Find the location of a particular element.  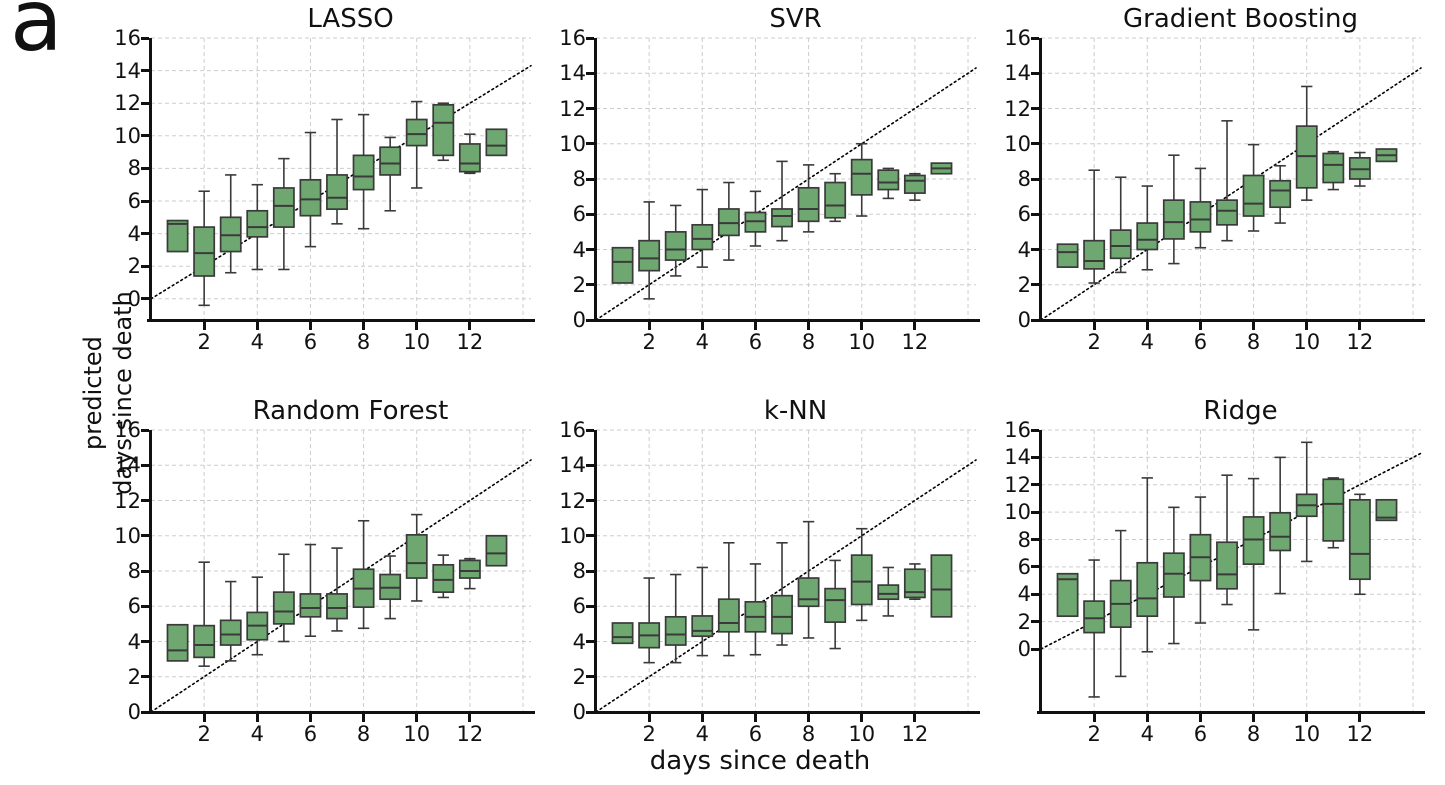

identity-line is located at coordinates (1231, 194).